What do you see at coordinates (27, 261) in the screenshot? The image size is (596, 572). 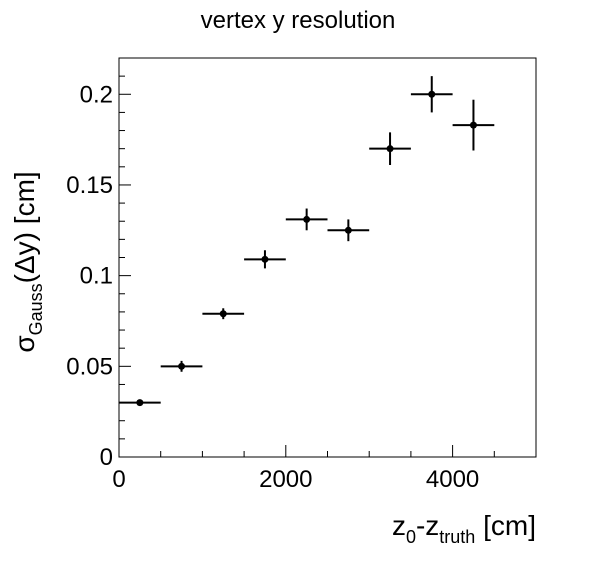 I see `y-axis-label: σGauss(Δy) [cm]` at bounding box center [27, 261].